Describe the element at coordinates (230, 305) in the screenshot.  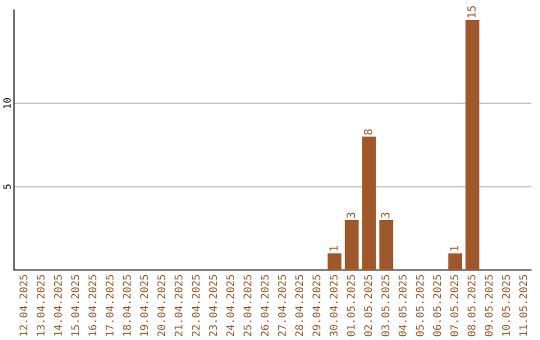
I see `x-tick-label: 24.04.2025` at that location.